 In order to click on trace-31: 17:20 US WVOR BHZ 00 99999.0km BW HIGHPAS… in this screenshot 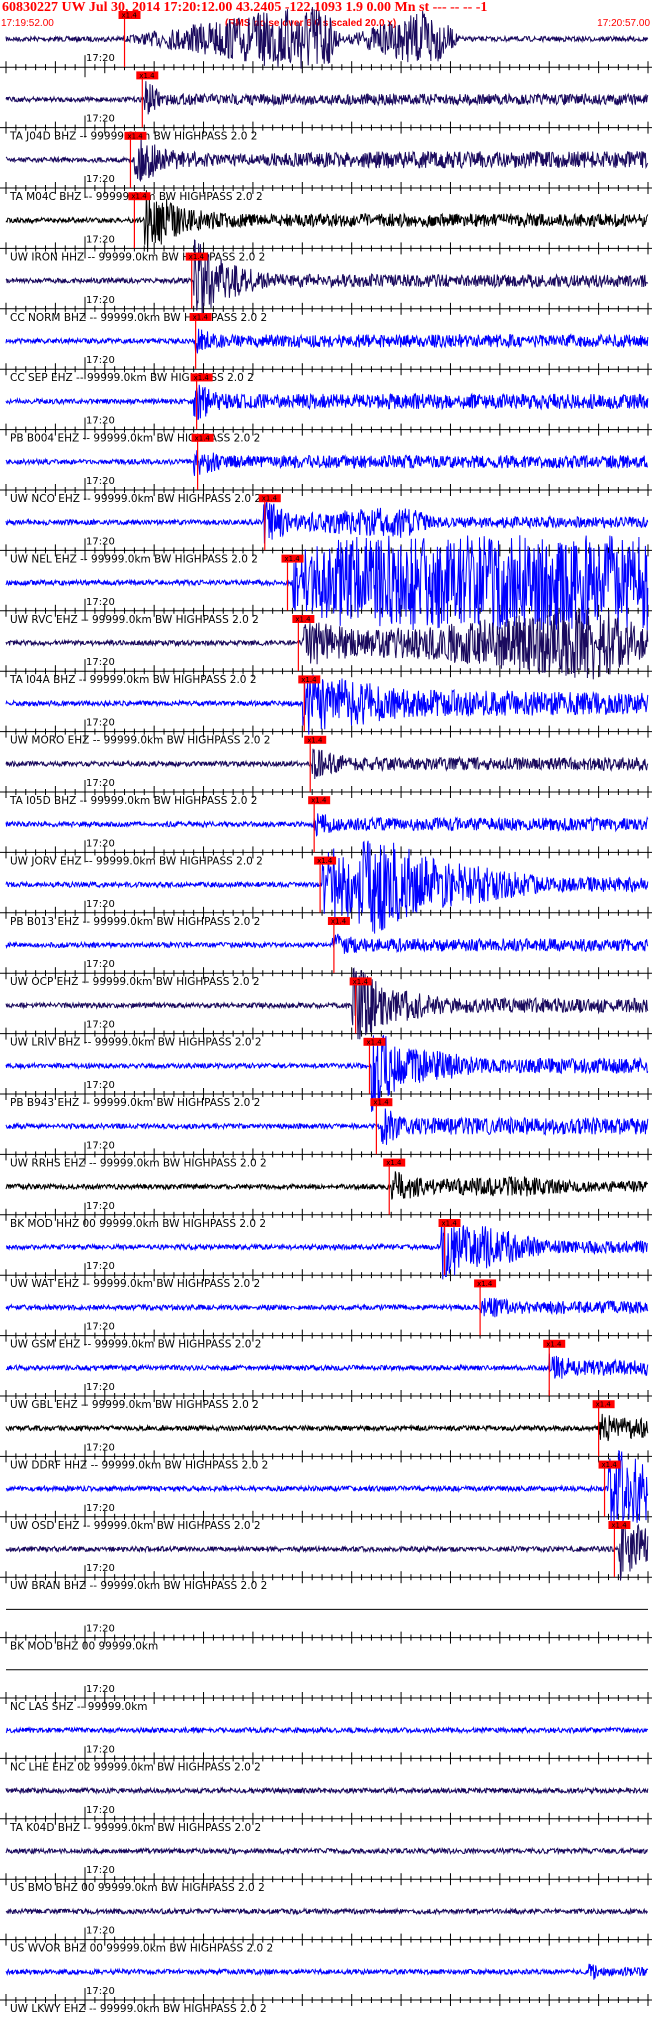, I will do `click(326, 1931)`.